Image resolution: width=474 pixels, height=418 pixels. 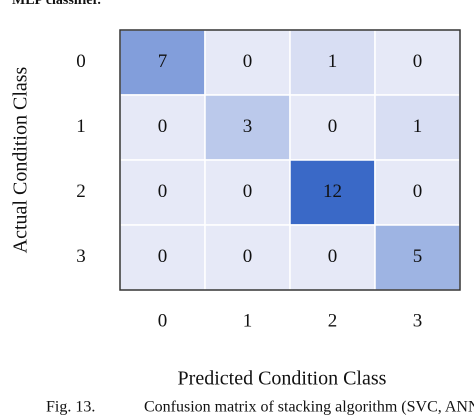 What do you see at coordinates (248, 320) in the screenshot?
I see `x-tick-label: 1` at bounding box center [248, 320].